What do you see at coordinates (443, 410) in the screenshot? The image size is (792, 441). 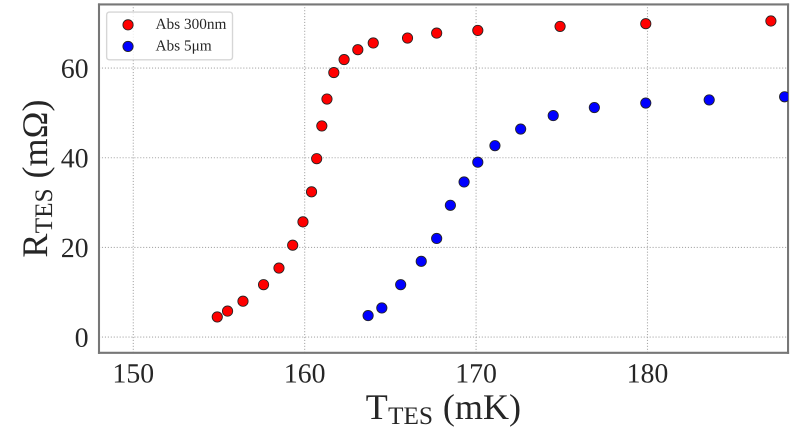 I see `x-axis-title: T$_{TES}$ (mK)` at bounding box center [443, 410].